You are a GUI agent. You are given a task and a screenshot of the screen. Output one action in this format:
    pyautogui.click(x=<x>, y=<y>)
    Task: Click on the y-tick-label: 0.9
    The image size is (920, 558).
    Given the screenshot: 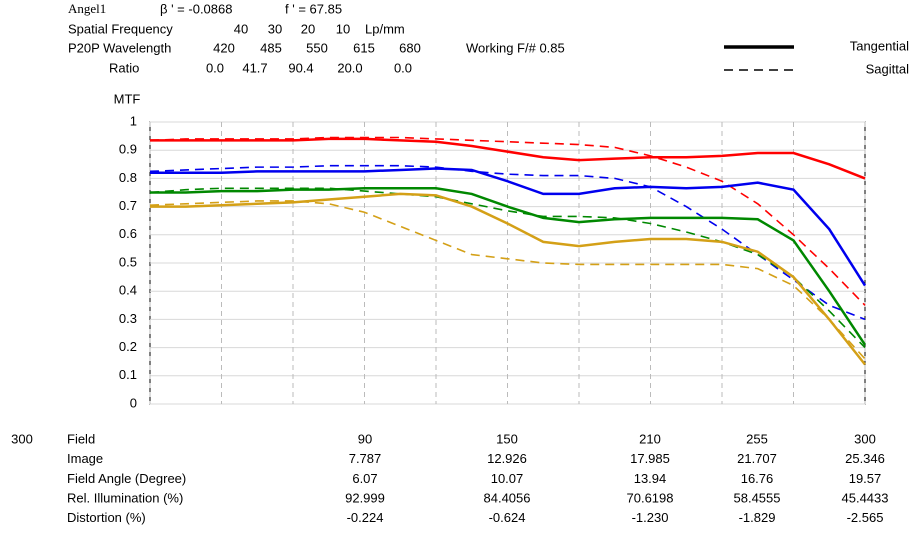 What is the action you would take?
    pyautogui.click(x=128, y=149)
    